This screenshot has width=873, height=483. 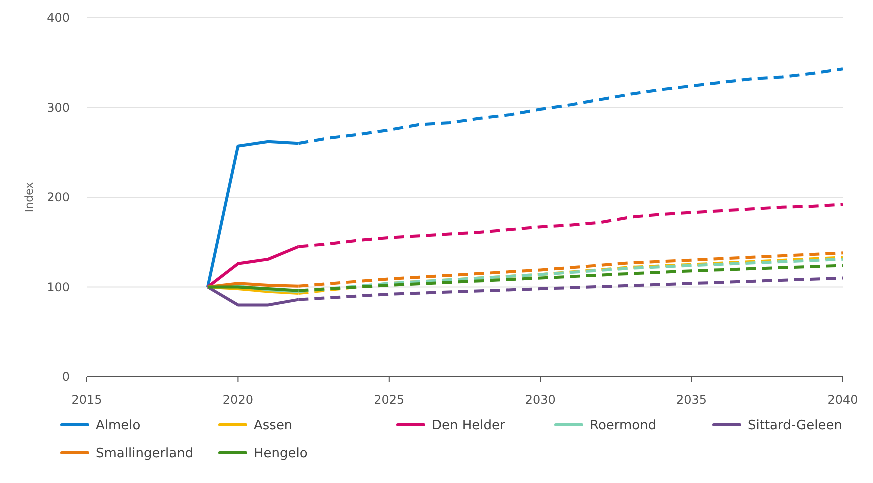 What do you see at coordinates (66, 377) in the screenshot?
I see `y-tick-label: 0` at bounding box center [66, 377].